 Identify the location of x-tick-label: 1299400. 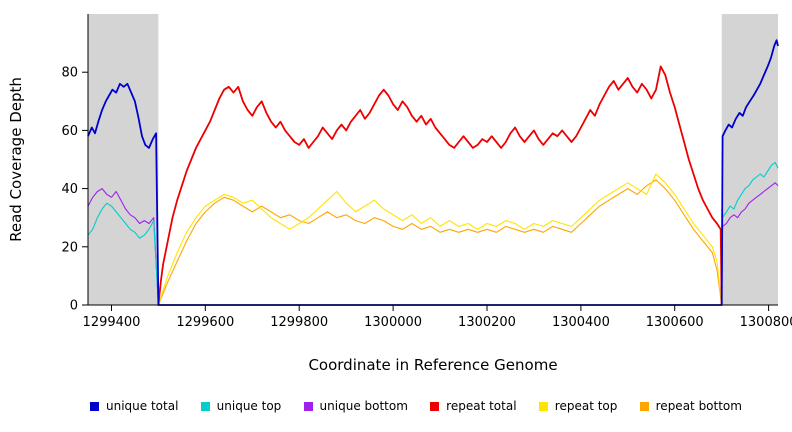
(112, 322).